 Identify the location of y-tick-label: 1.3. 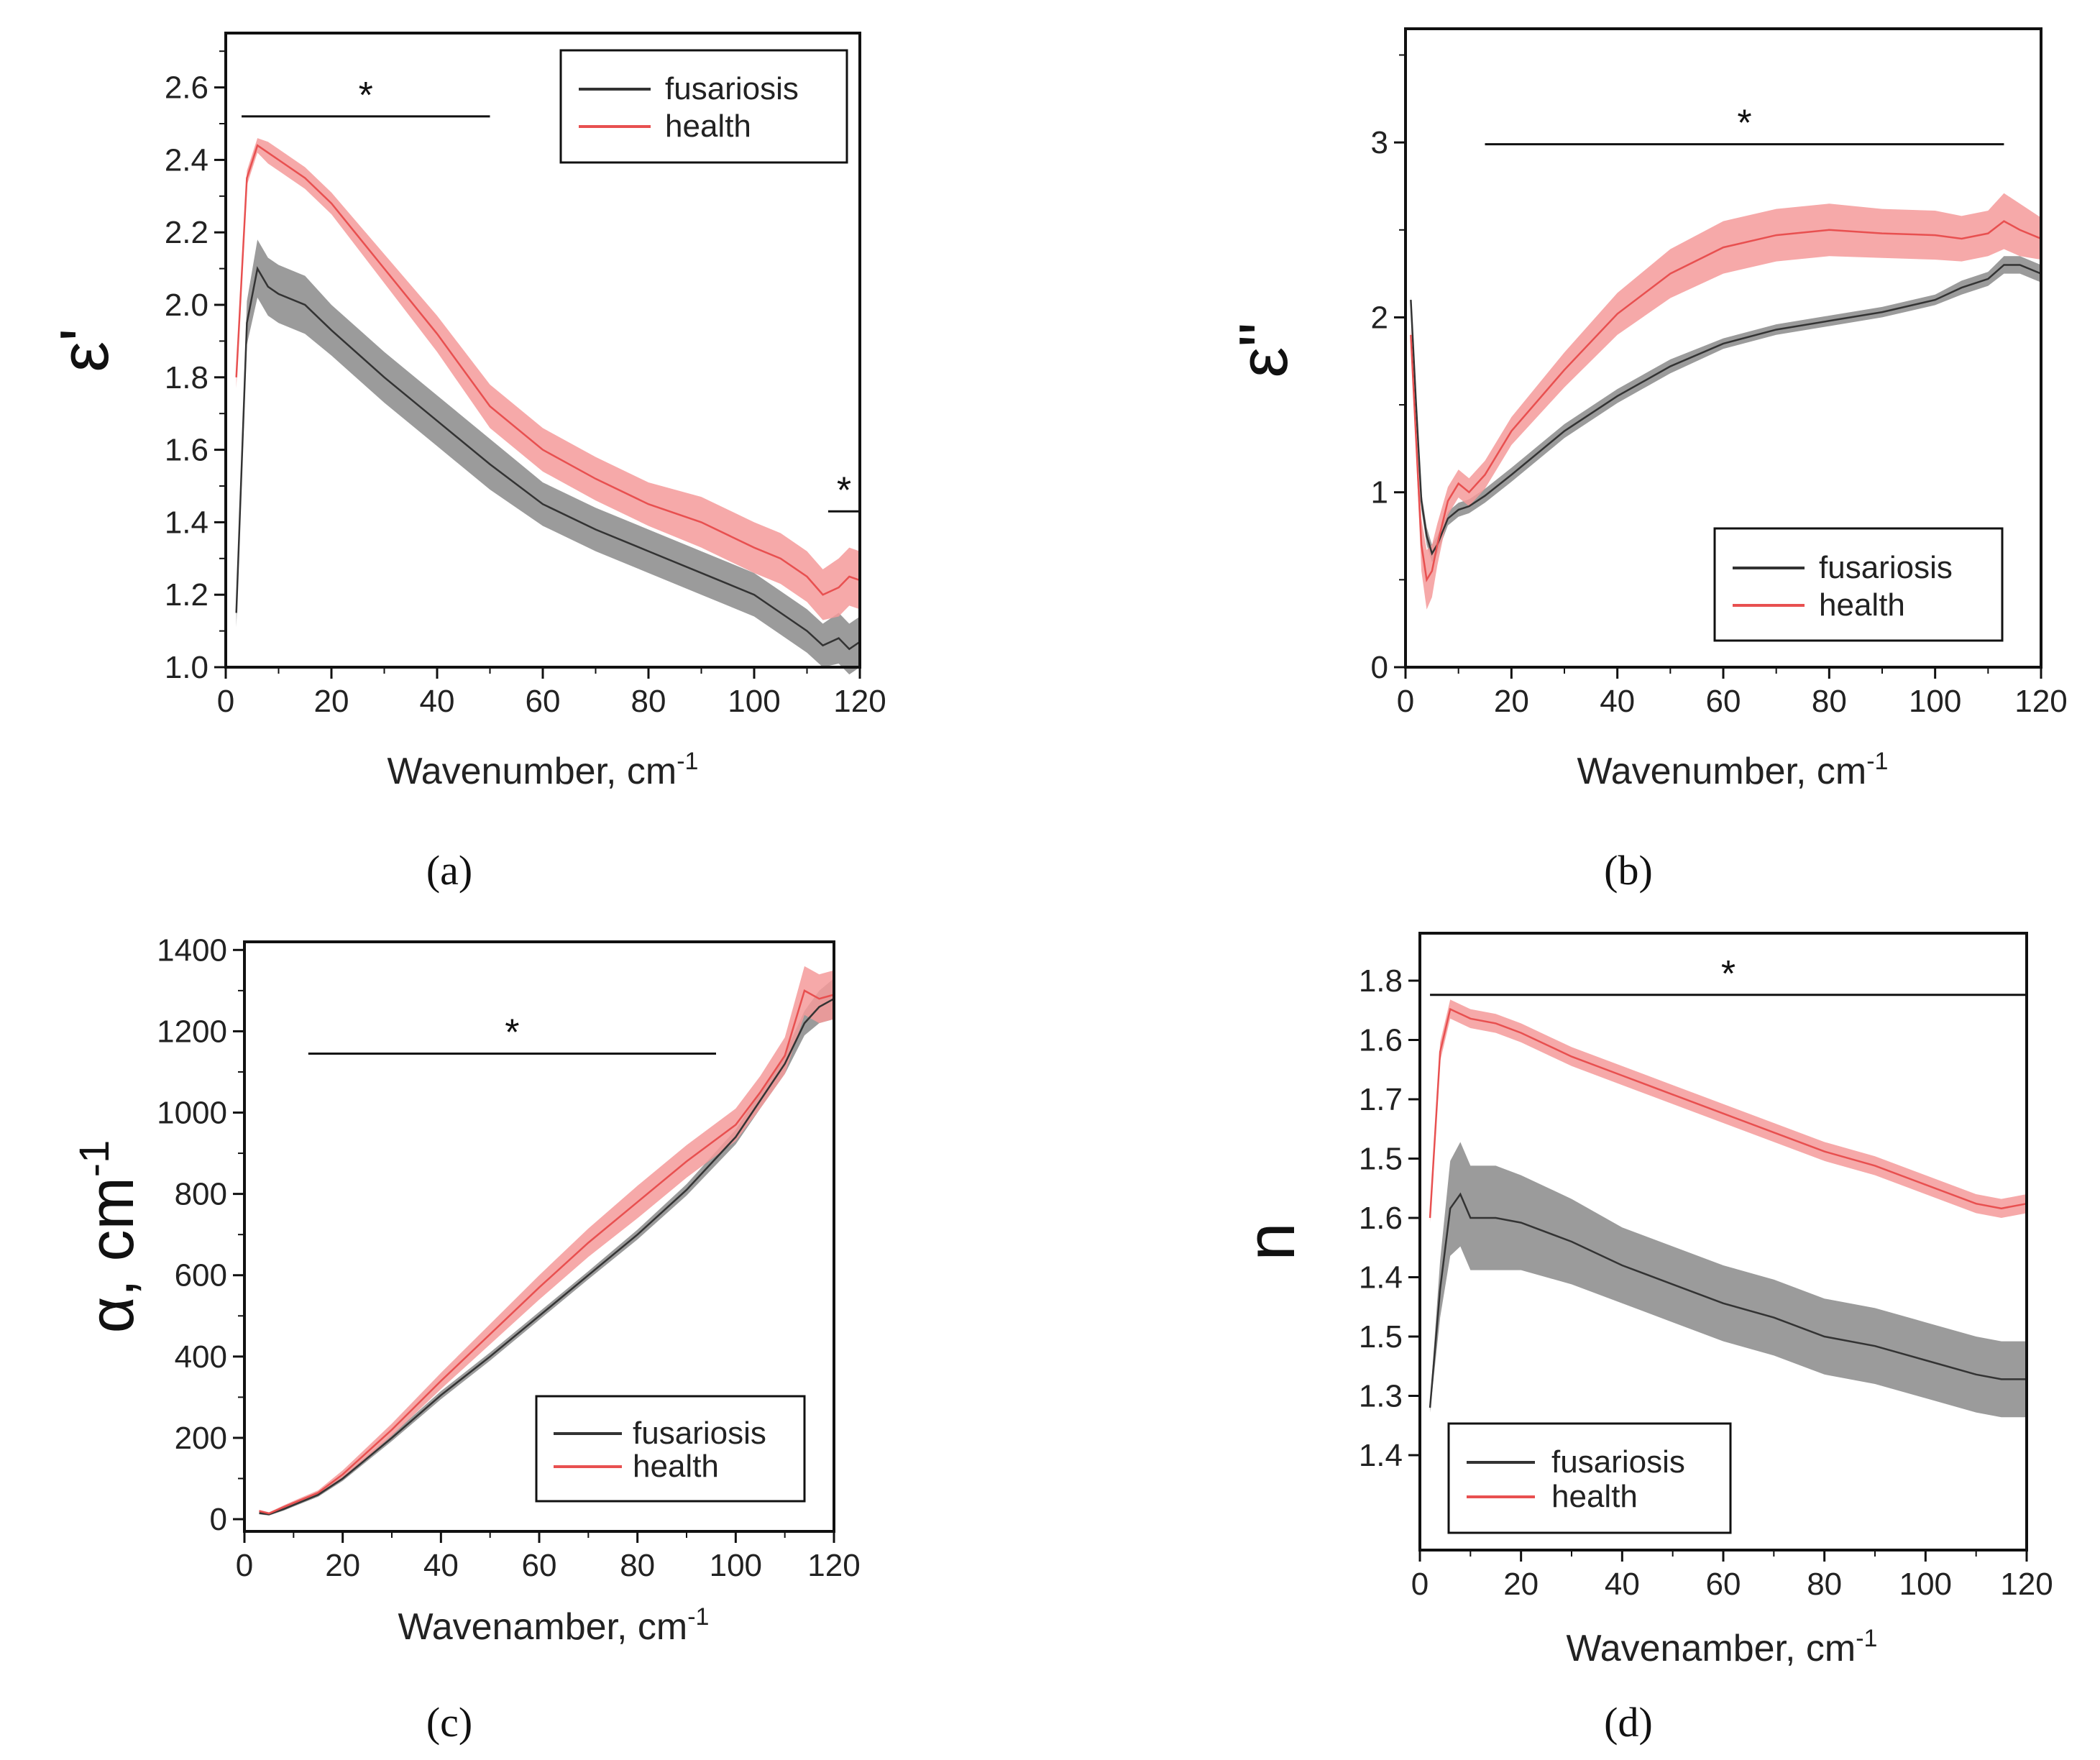
(1381, 1396).